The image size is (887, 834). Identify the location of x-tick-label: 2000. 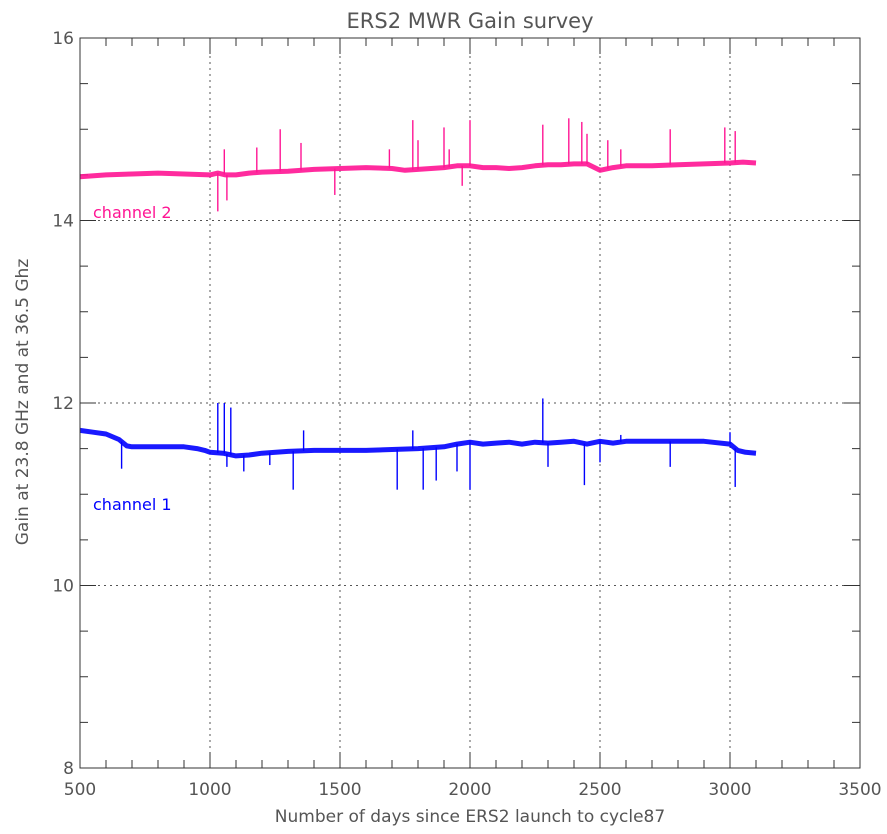
(469, 790).